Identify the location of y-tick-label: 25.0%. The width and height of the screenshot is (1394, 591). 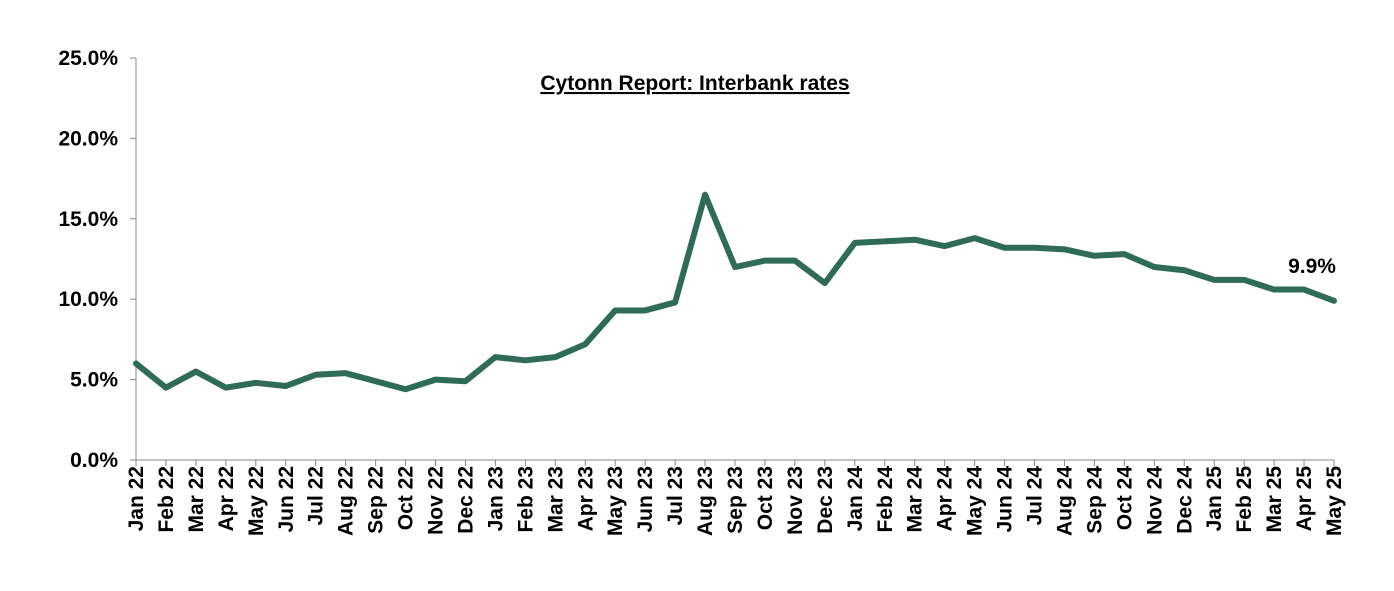
(88, 58).